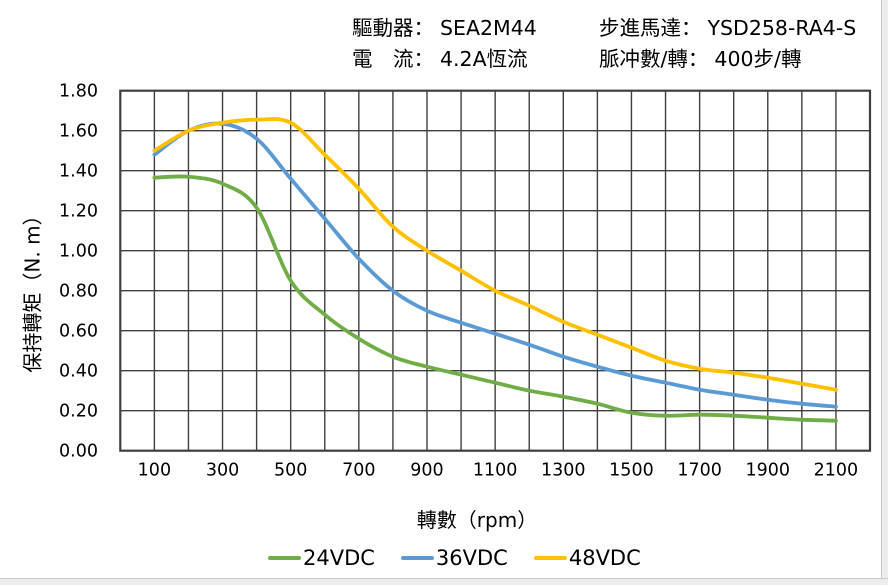 The width and height of the screenshot is (888, 585). I want to click on header-right-column: 步進馬達： YSD258-RA4-S 脈冲數/轉： 400步/轉, so click(727, 44).